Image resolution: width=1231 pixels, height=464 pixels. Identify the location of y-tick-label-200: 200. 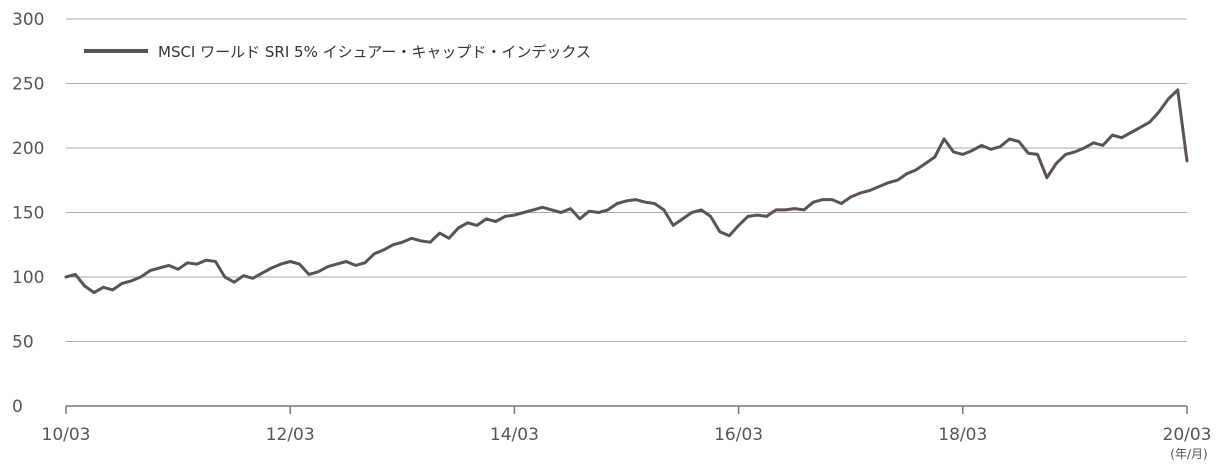
(28, 149).